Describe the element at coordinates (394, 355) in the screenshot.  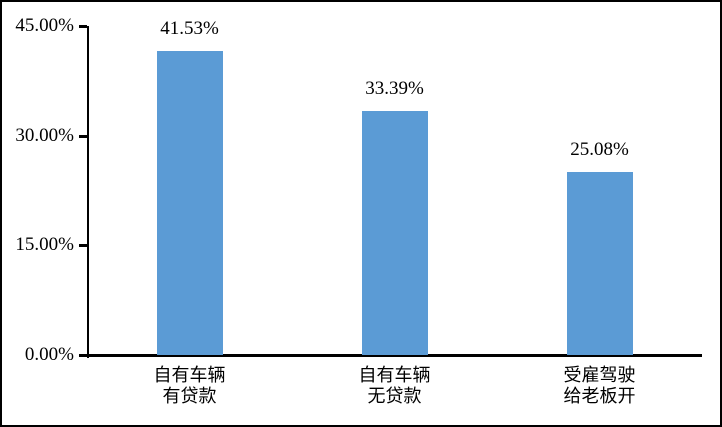
I see `x-axis-line` at that location.